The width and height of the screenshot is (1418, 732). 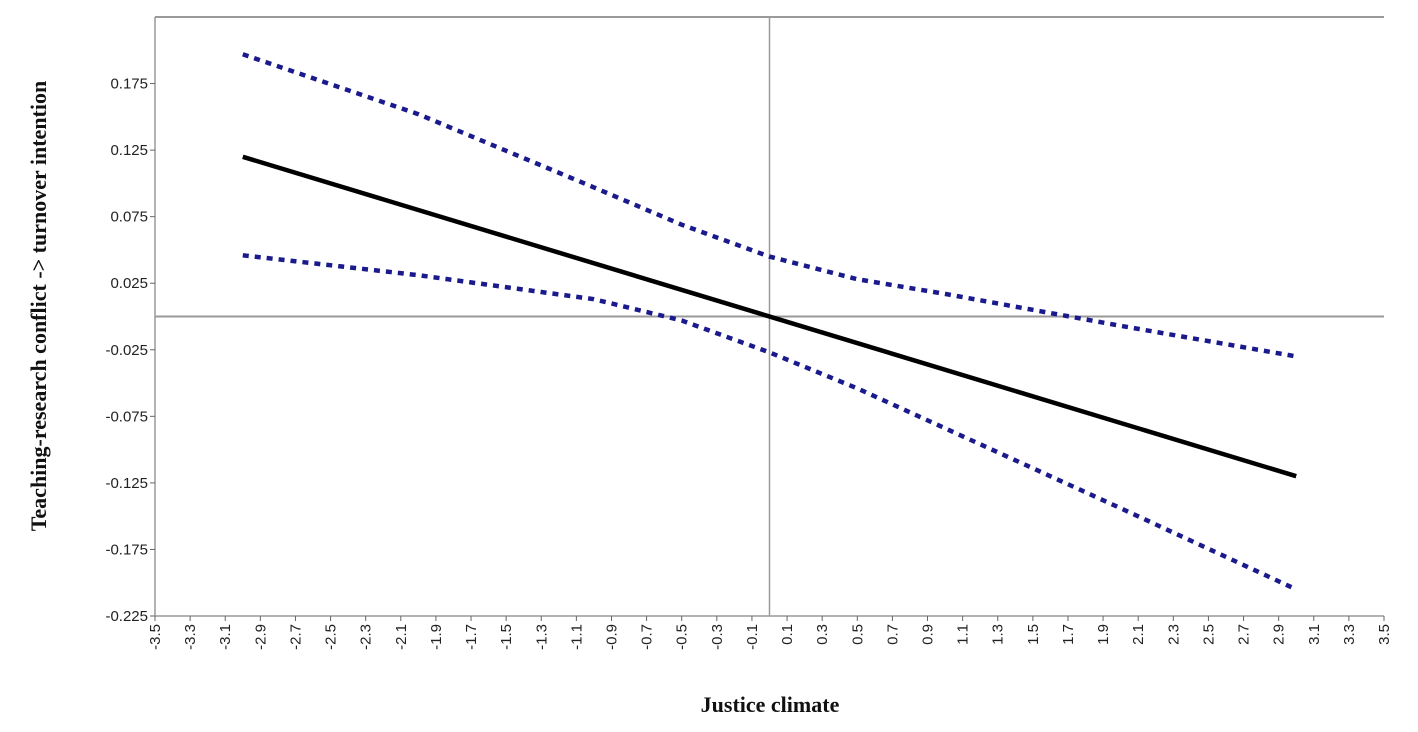 I want to click on x-tick-label: -1.9, so click(x=436, y=637).